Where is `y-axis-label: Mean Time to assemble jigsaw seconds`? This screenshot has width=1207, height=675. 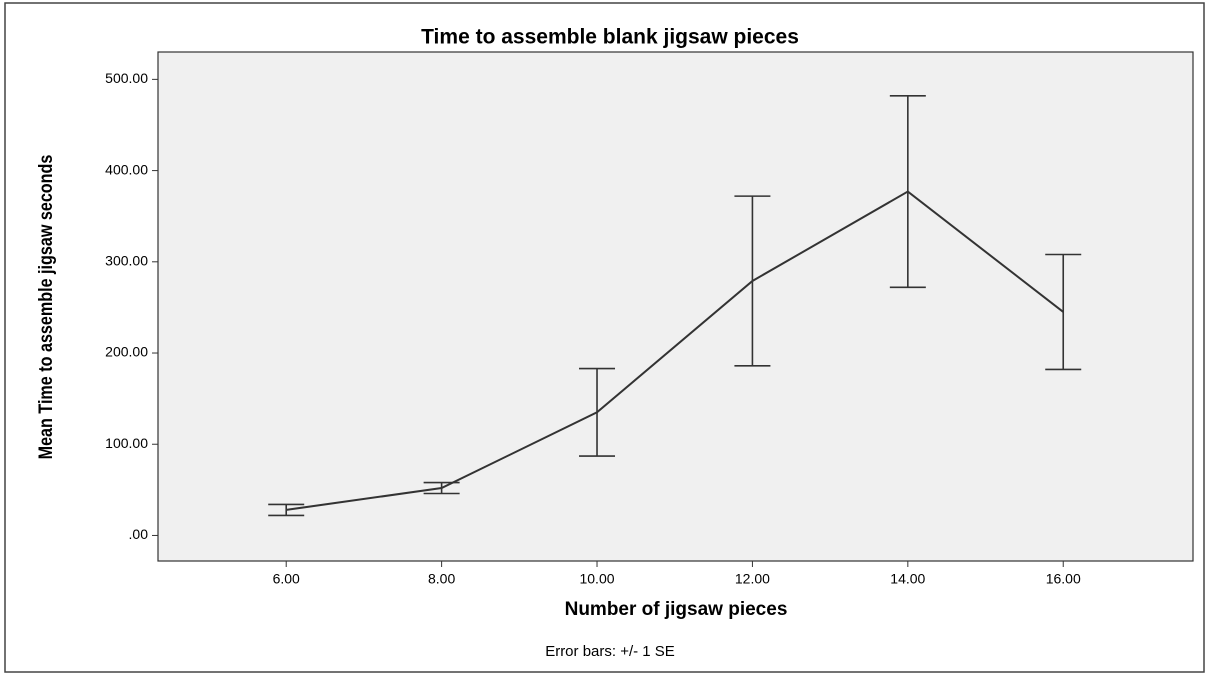 y-axis-label: Mean Time to assemble jigsaw seconds is located at coordinates (46, 306).